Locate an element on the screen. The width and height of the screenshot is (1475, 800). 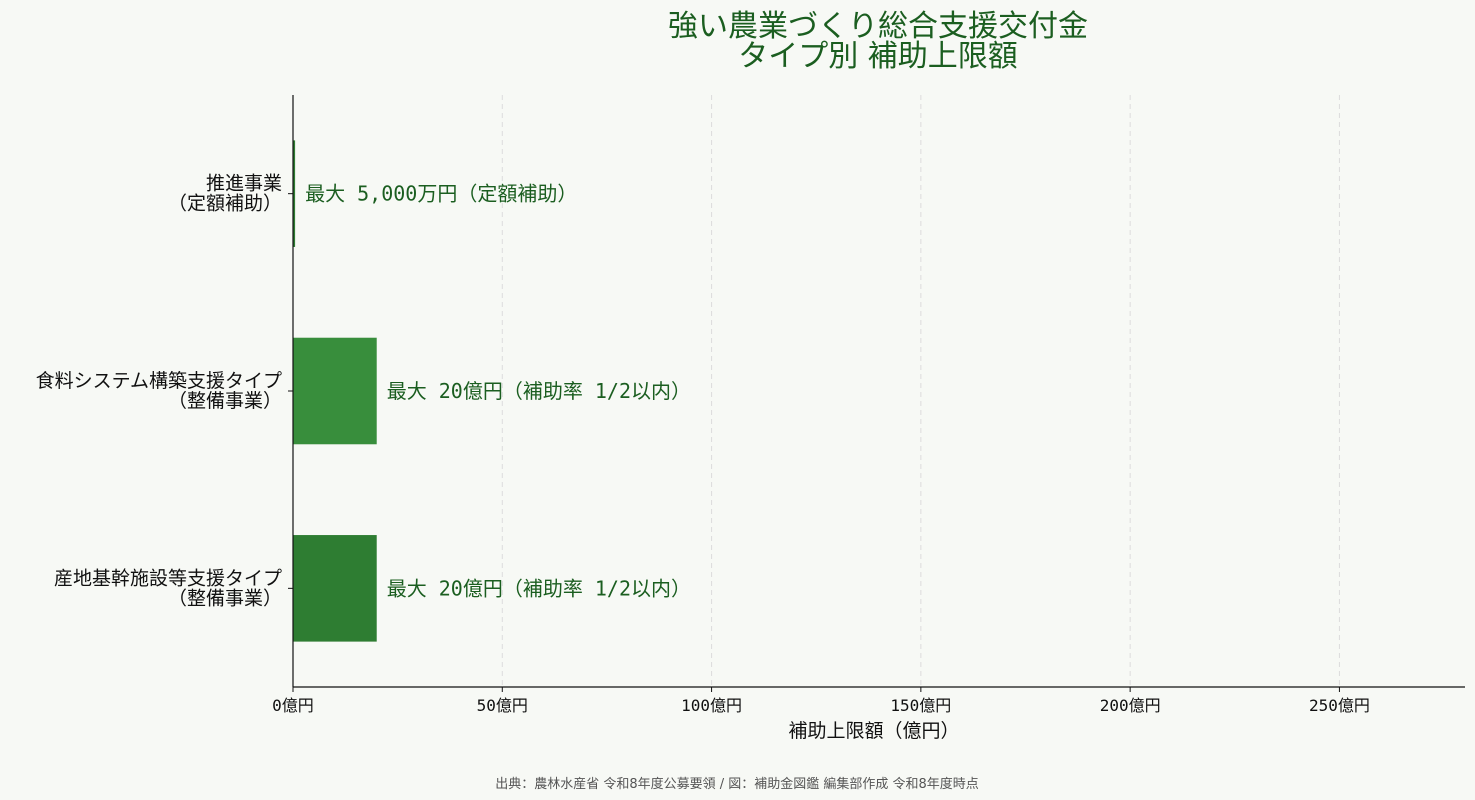
category-label-0: 推進事業（定額補助） is located at coordinates (225, 194).